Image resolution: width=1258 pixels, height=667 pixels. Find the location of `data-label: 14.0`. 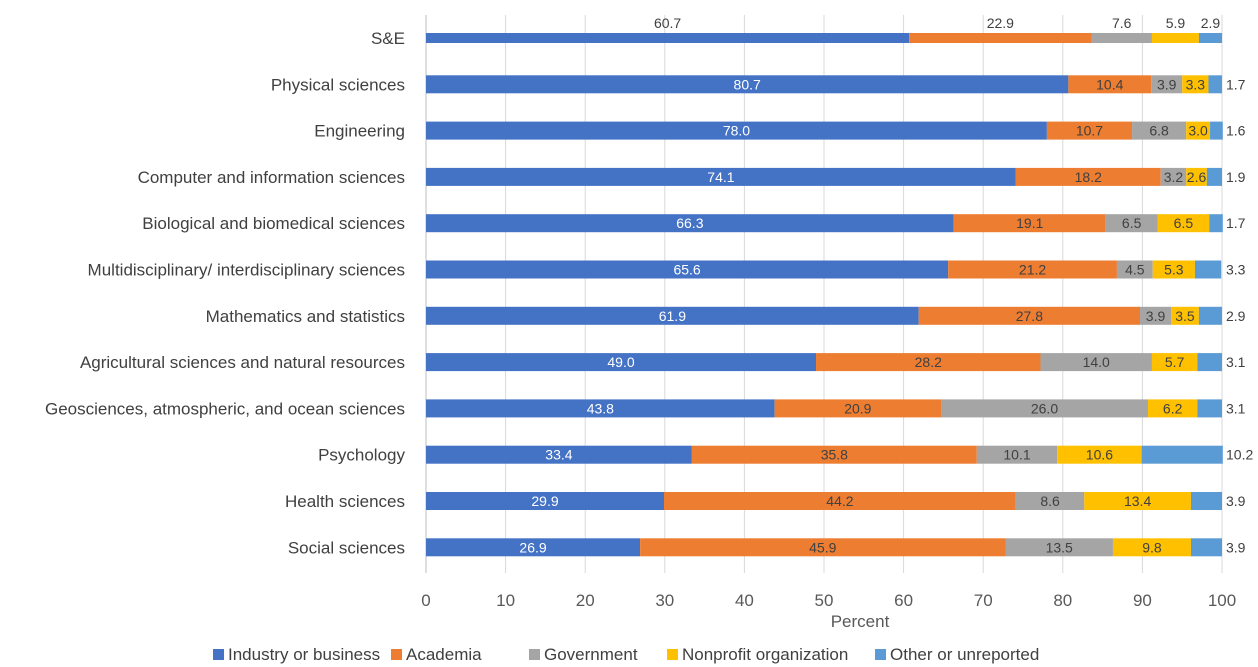

data-label: 14.0 is located at coordinates (1096, 362).